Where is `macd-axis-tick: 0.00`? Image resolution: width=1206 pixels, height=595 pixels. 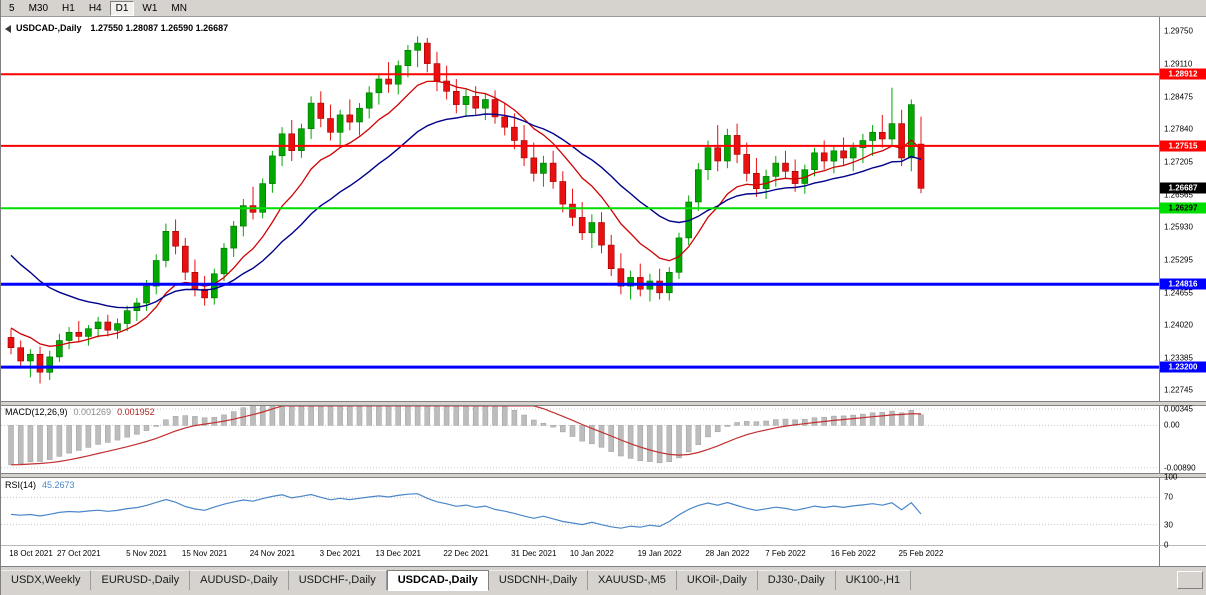
macd-axis-tick: 0.00 is located at coordinates (1172, 425).